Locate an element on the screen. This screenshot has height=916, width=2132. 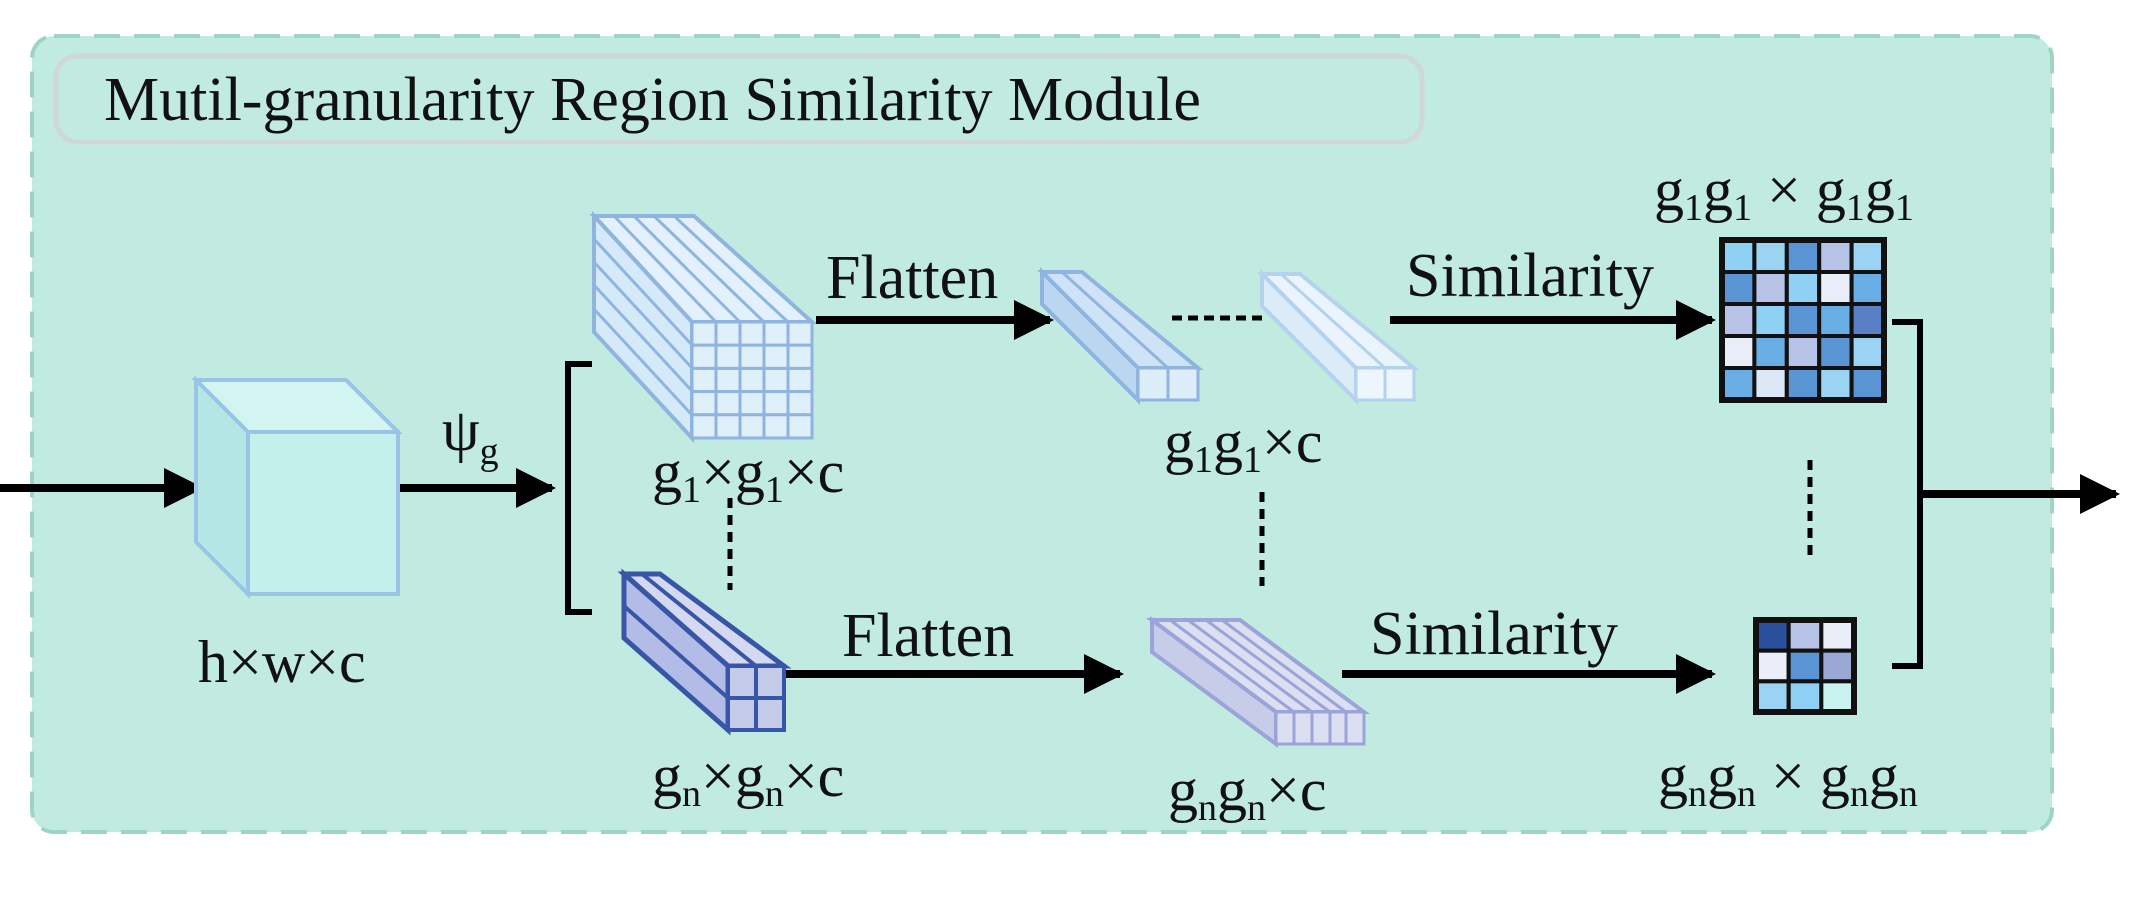
top-matrix-border is located at coordinates (1803, 320).